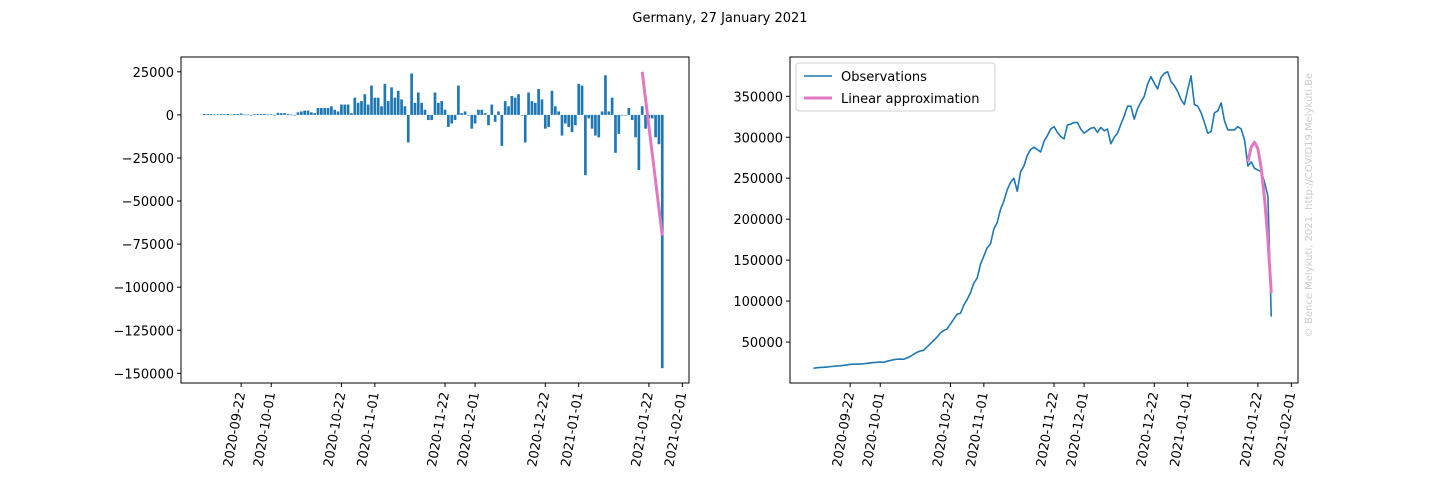 The width and height of the screenshot is (1440, 480). What do you see at coordinates (143, 288) in the screenshot?
I see `y-tick-label: −100000` at bounding box center [143, 288].